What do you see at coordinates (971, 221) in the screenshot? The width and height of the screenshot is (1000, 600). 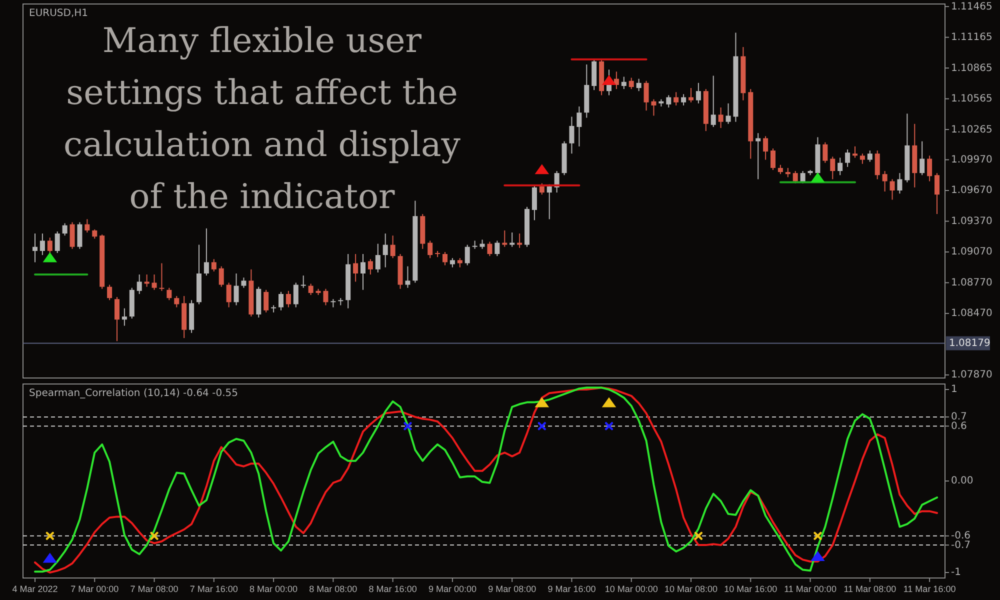 I see `y-tick-label: 1.09370` at bounding box center [971, 221].